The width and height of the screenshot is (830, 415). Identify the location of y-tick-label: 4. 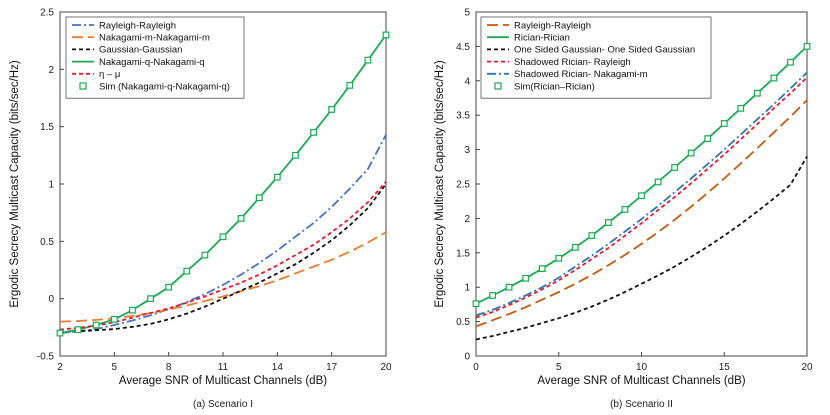
(467, 81).